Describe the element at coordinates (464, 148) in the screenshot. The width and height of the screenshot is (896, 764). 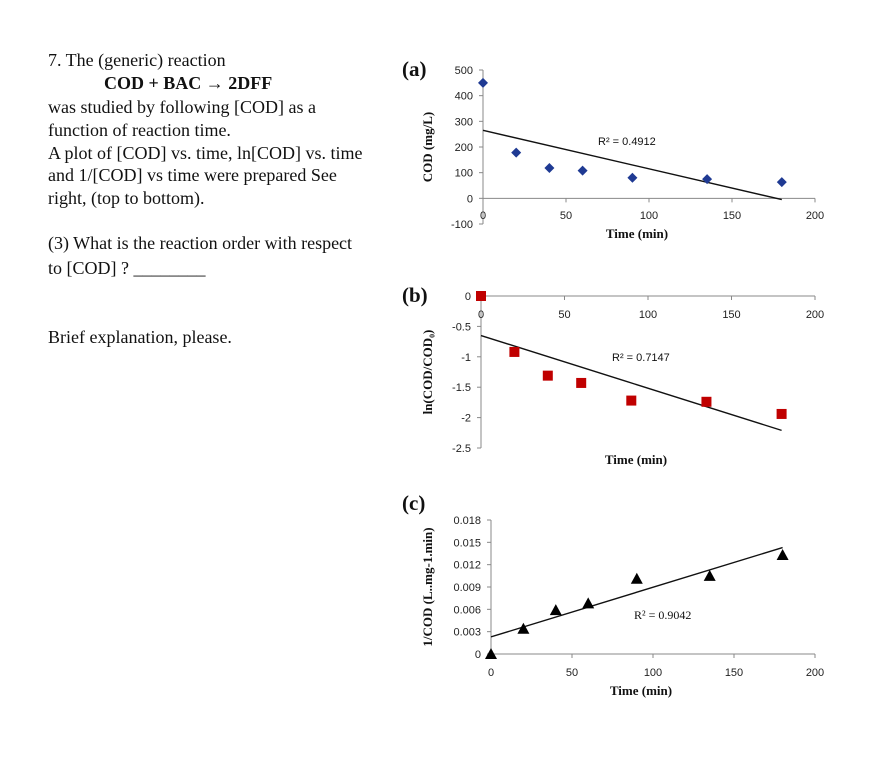
I see `y-tick-label: 200` at that location.